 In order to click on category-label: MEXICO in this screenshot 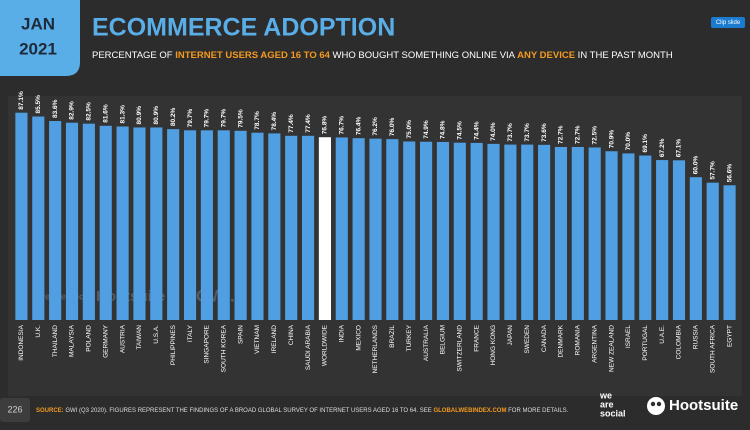, I will do `click(358, 338)`.